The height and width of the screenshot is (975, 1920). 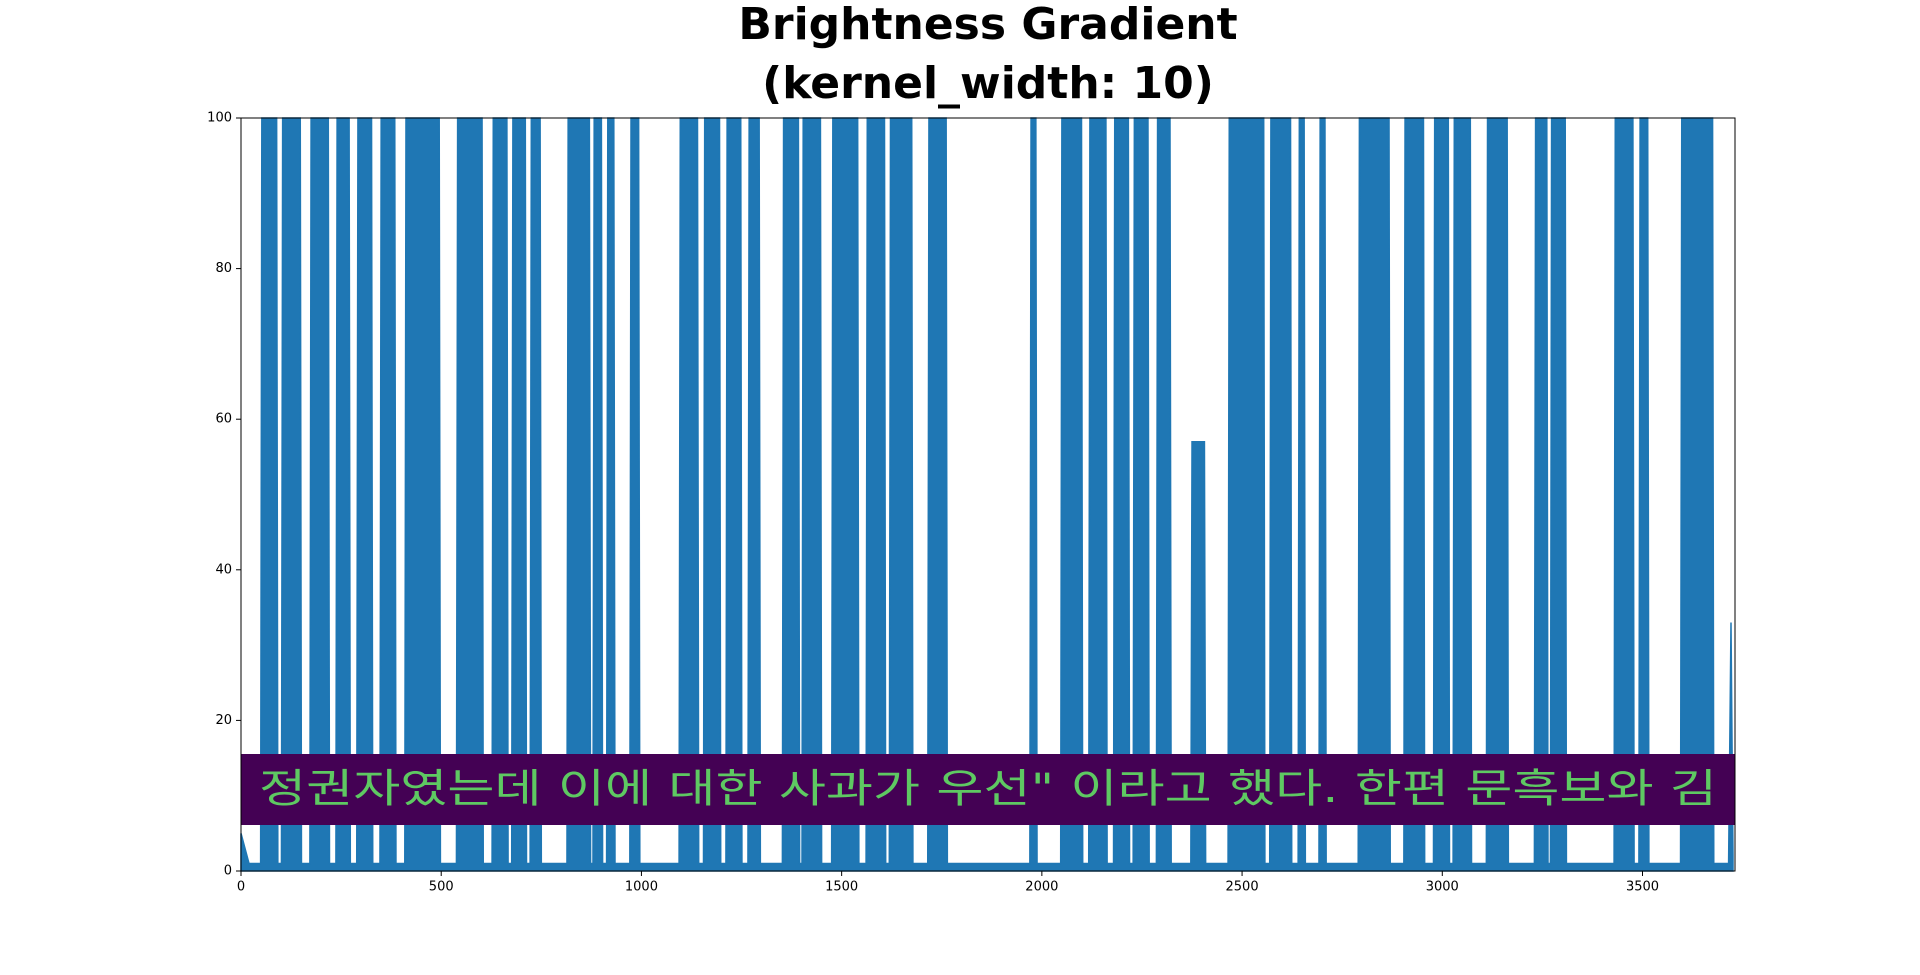 What do you see at coordinates (223, 268) in the screenshot?
I see `y-tick-label: 80` at bounding box center [223, 268].